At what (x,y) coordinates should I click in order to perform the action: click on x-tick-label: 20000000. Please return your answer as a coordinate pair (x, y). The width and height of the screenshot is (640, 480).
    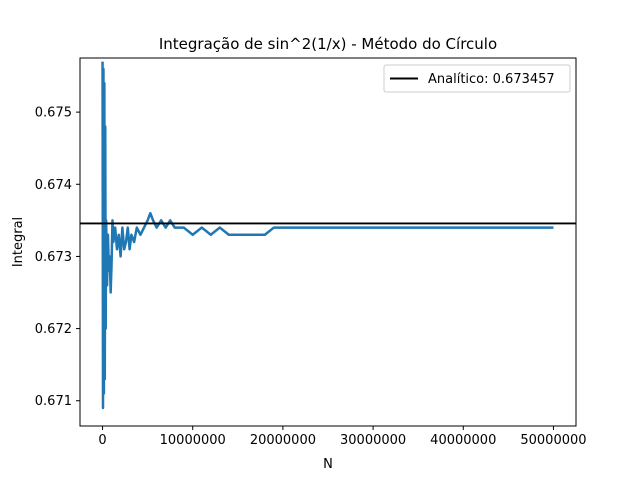
    Looking at the image, I should click on (283, 440).